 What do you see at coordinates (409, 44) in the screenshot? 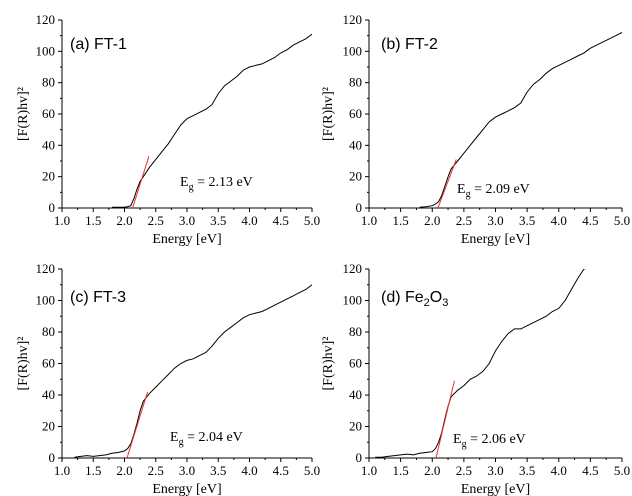
I see `panel-label: (b) FT-2` at bounding box center [409, 44].